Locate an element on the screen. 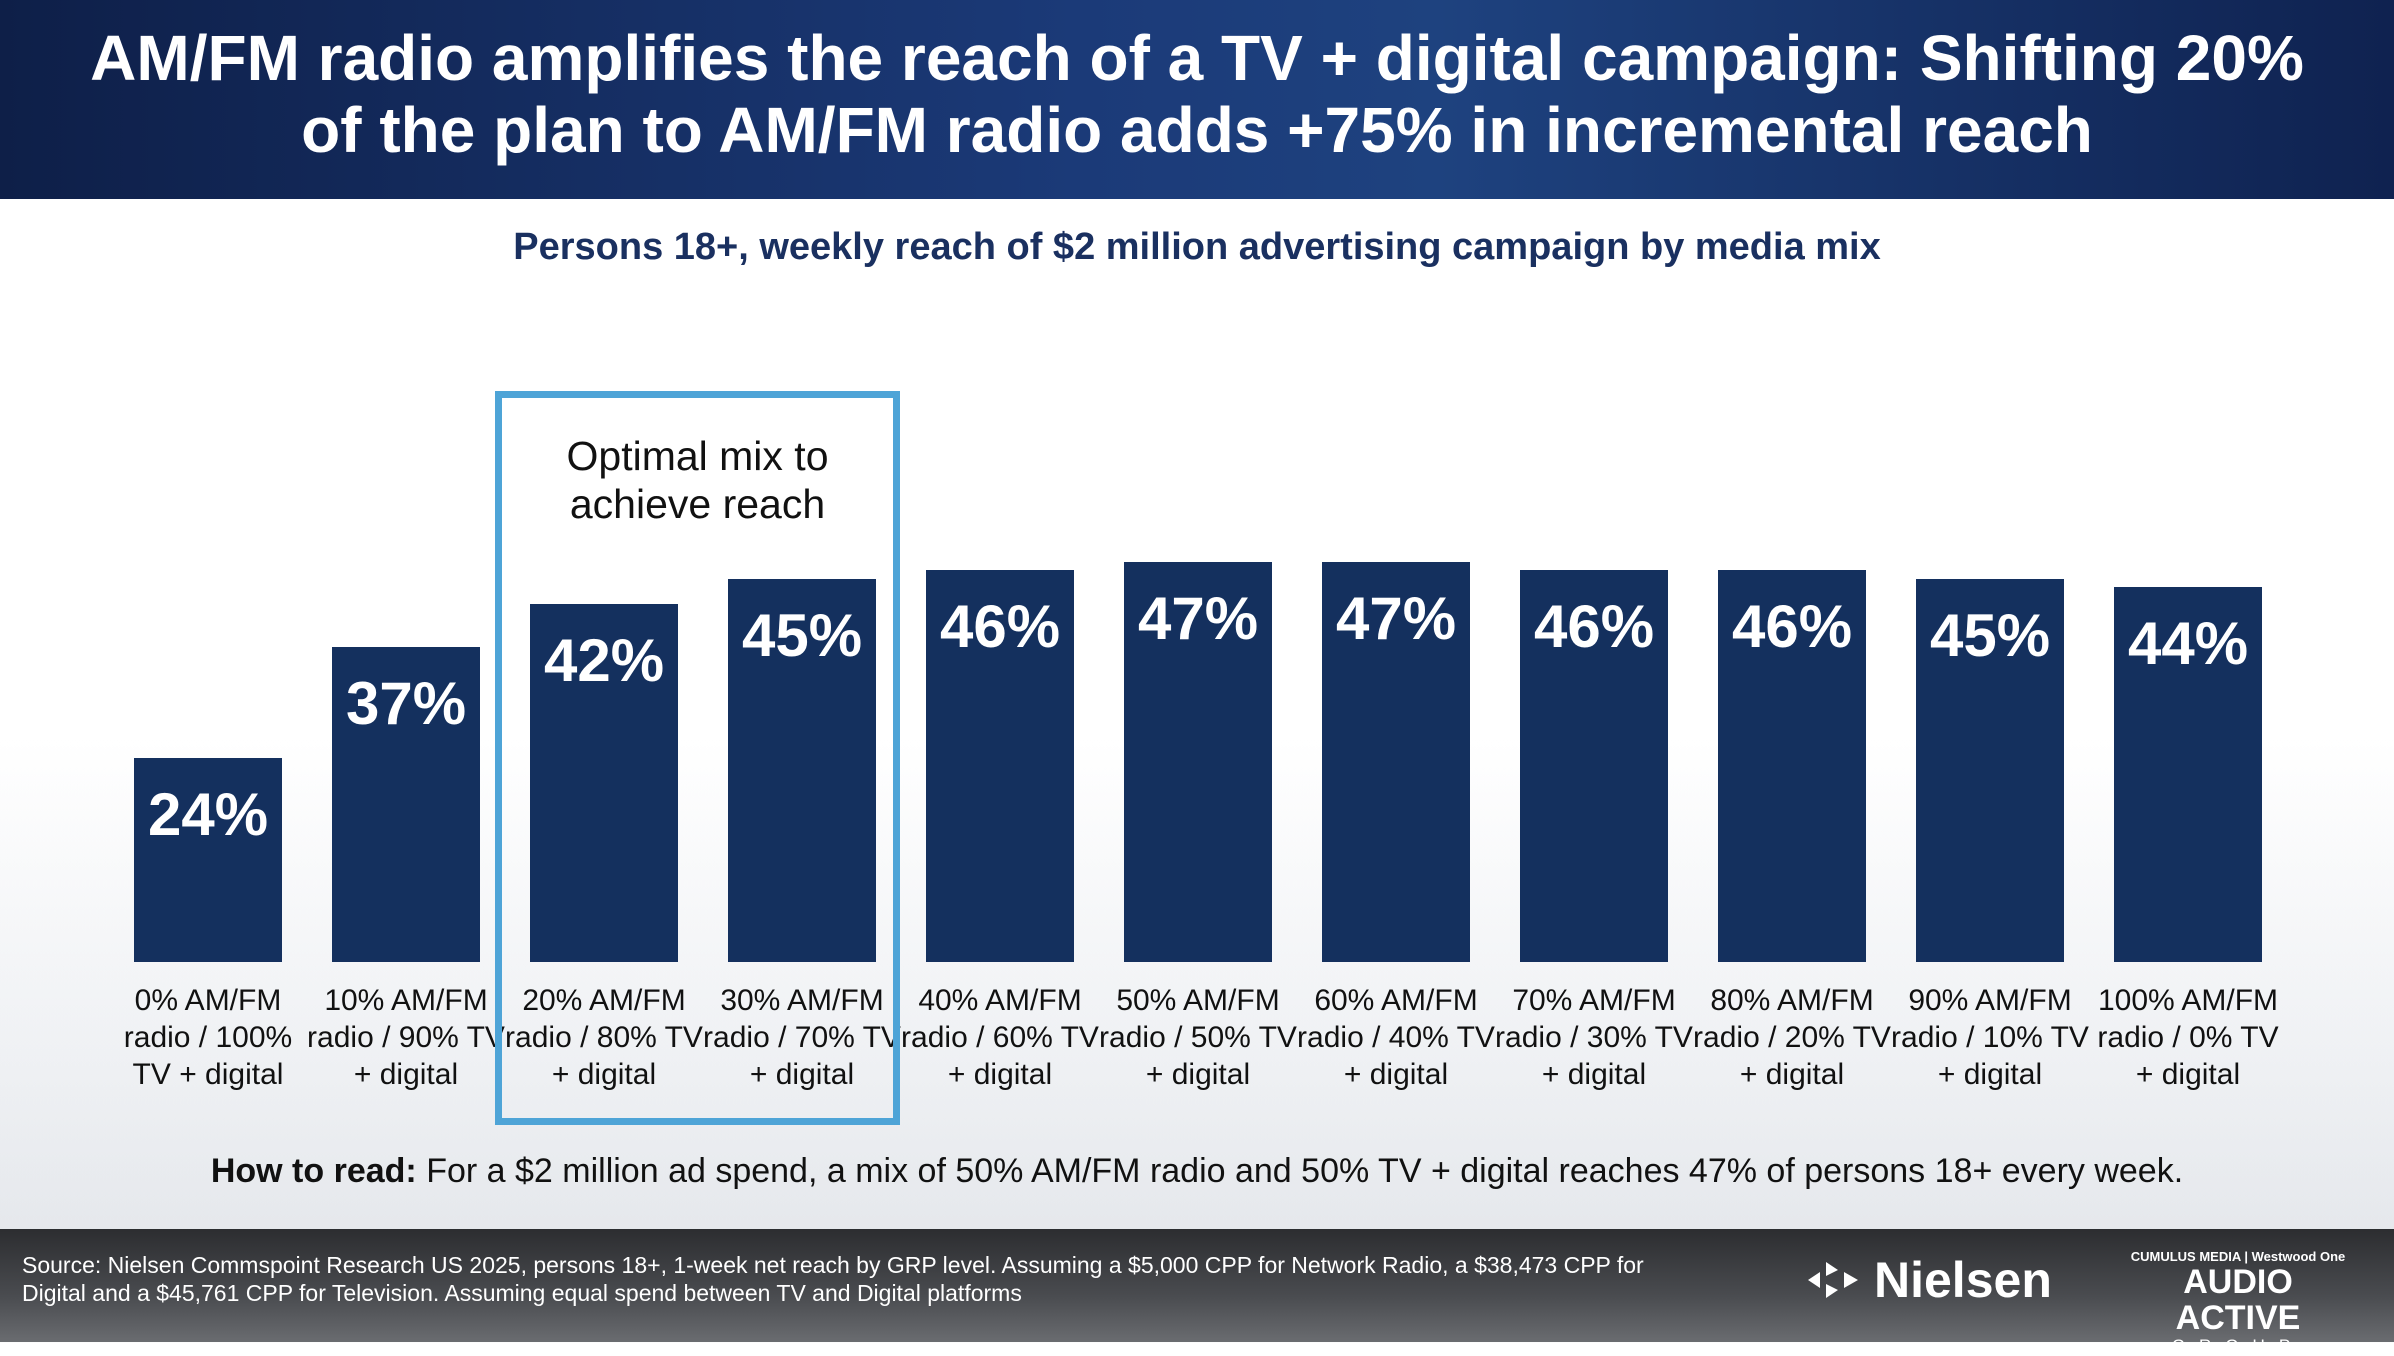 This screenshot has width=2394, height=1356. optimal-mix-annotation: Optimal mix to achieve reach is located at coordinates (697, 480).